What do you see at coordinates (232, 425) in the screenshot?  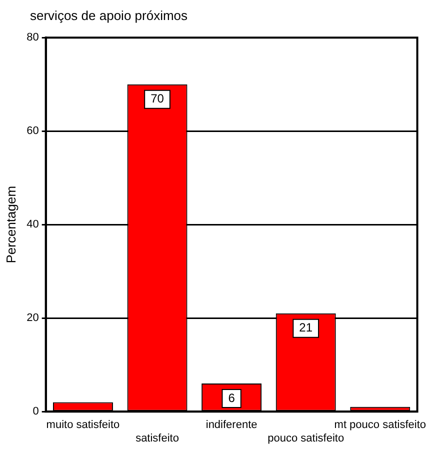 I see `x-tick-label: indiferente` at bounding box center [232, 425].